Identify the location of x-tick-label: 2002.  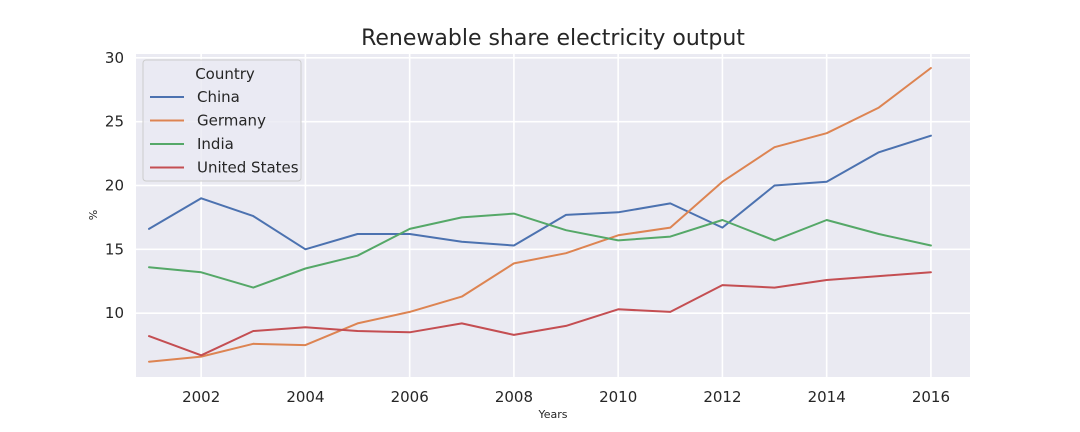
(201, 397).